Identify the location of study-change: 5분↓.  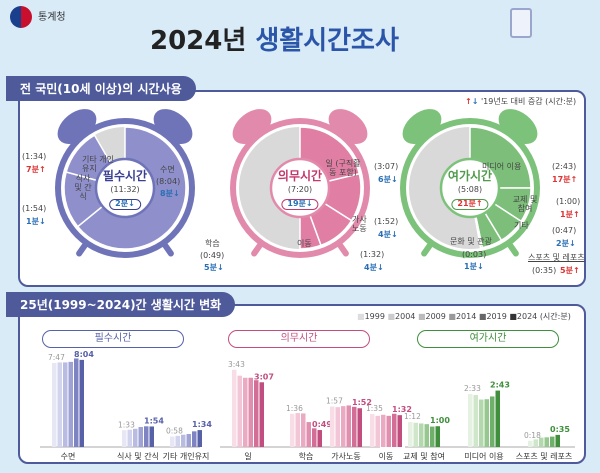
(214, 267).